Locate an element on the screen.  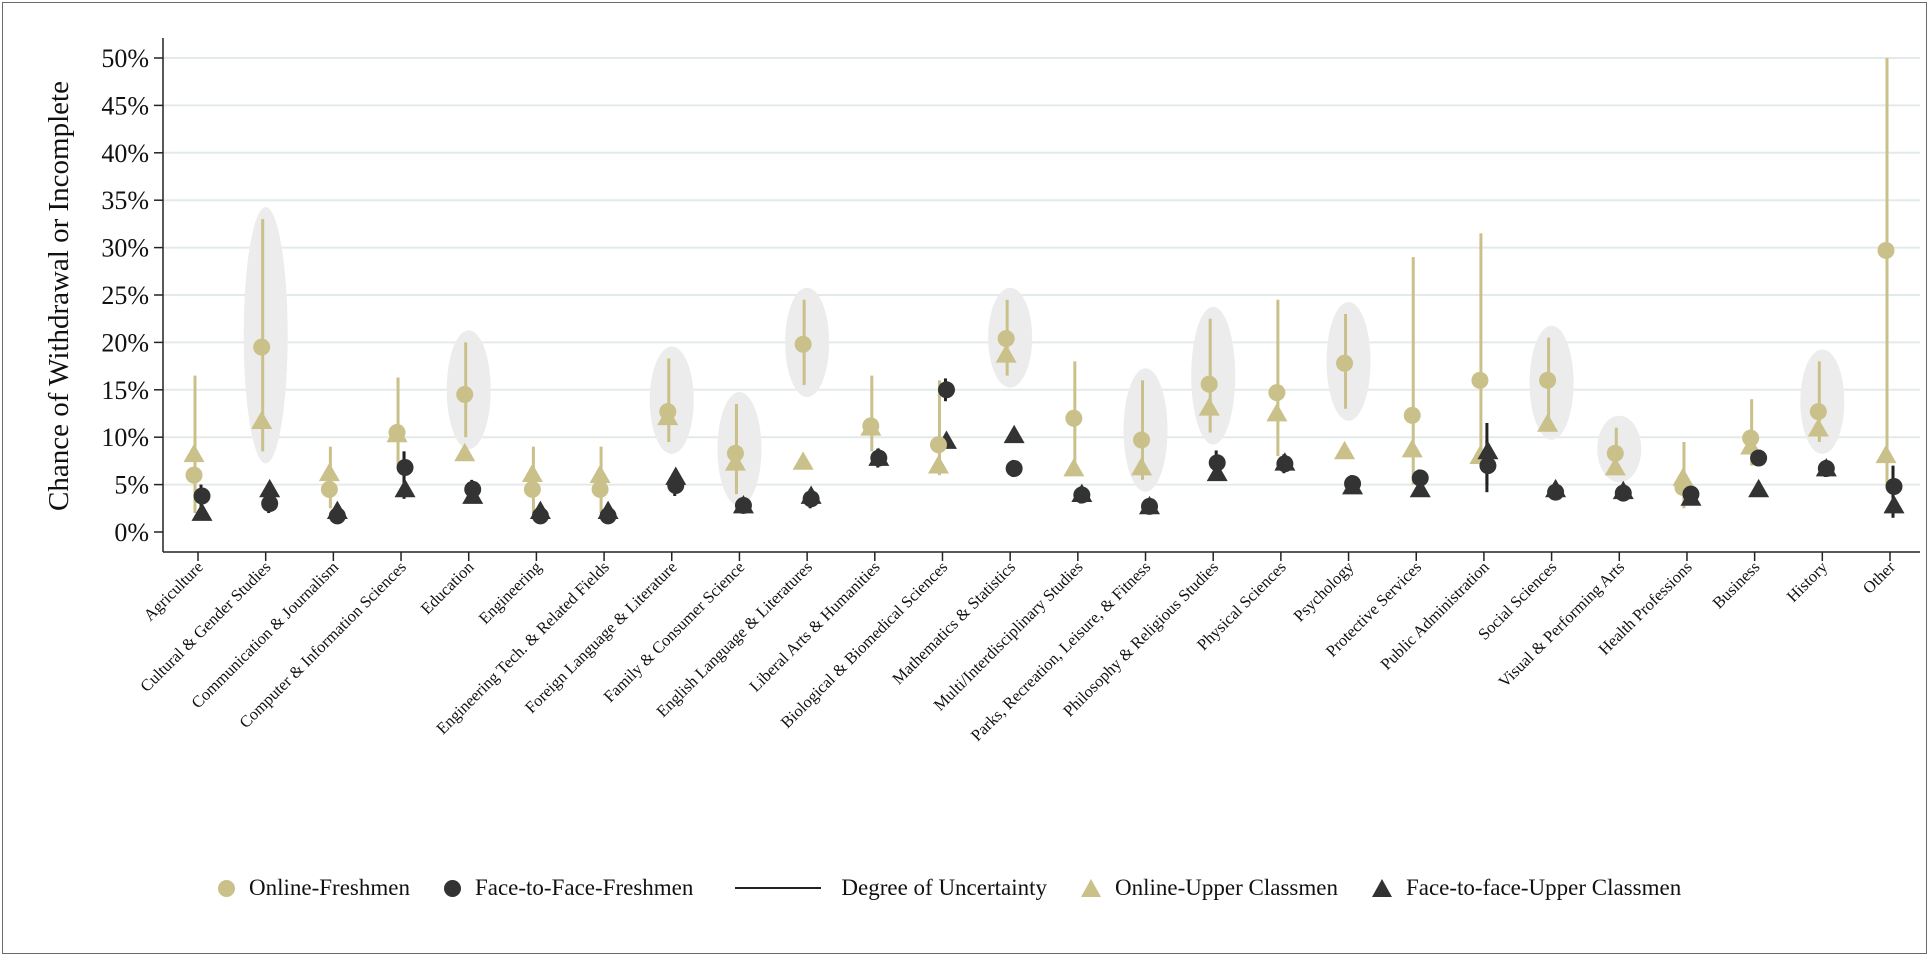
y-tick-label: 25% is located at coordinates (125, 295).